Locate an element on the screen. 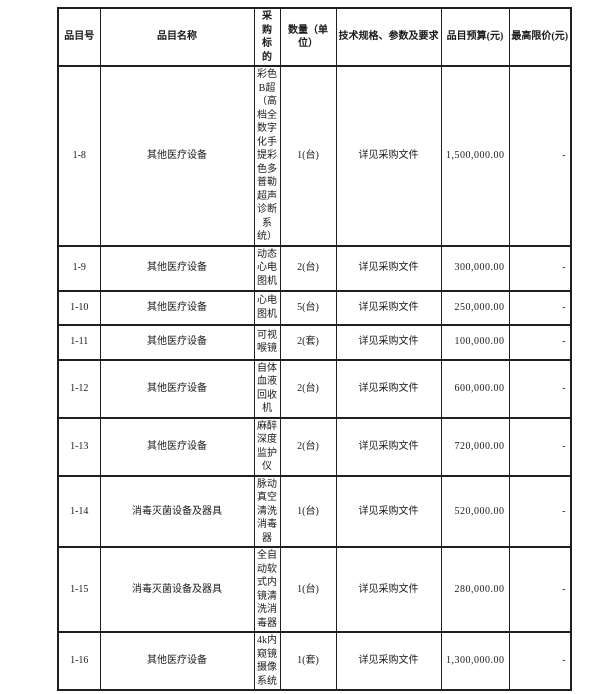  item-no-cell: 1-12 is located at coordinates (79, 388).